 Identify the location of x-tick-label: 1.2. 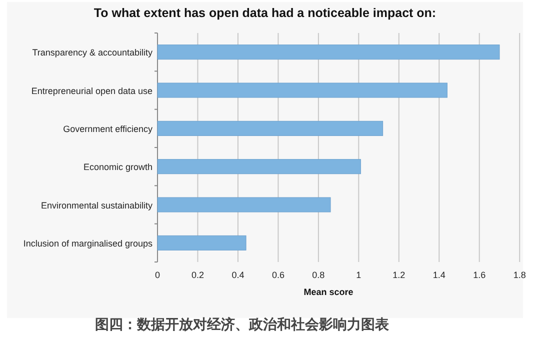
(399, 275).